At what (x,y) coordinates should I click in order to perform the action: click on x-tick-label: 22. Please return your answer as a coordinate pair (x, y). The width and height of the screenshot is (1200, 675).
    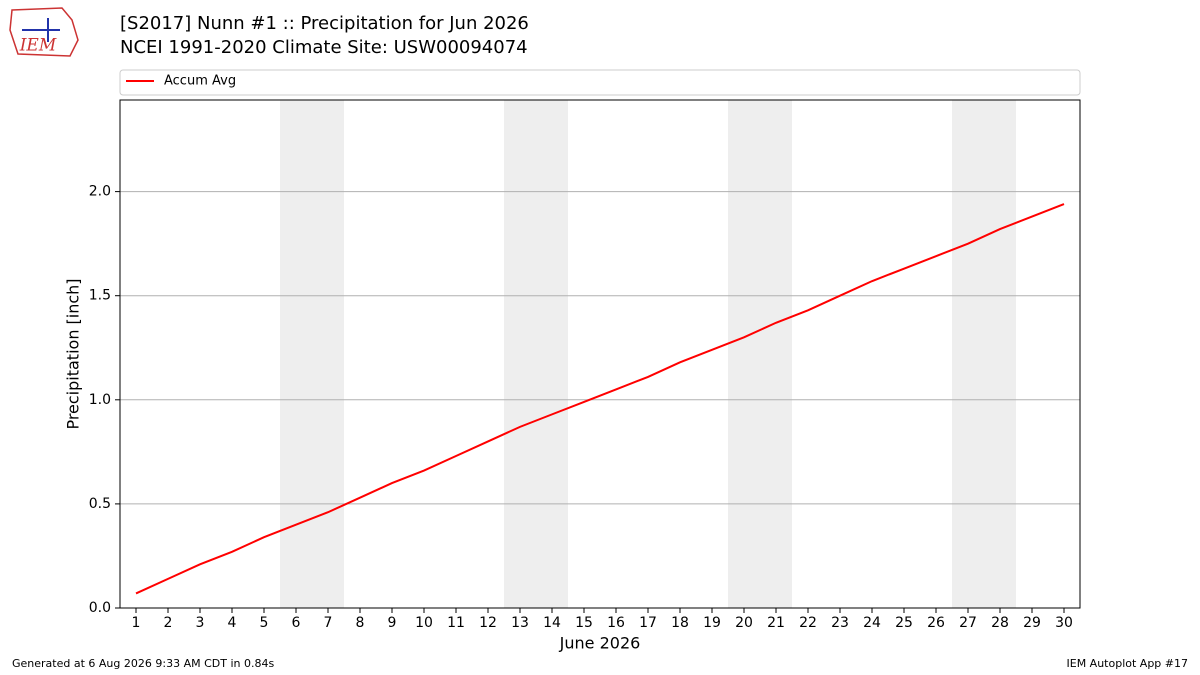
    Looking at the image, I should click on (808, 623).